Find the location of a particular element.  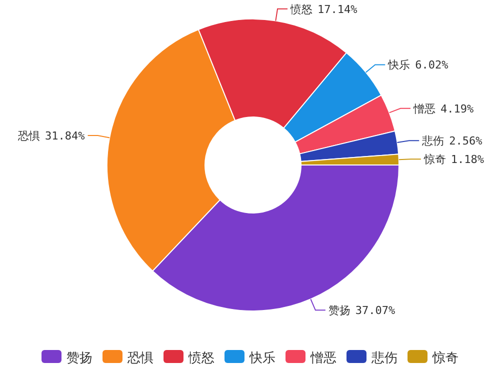

legend-label: 快乐 is located at coordinates (262, 358).